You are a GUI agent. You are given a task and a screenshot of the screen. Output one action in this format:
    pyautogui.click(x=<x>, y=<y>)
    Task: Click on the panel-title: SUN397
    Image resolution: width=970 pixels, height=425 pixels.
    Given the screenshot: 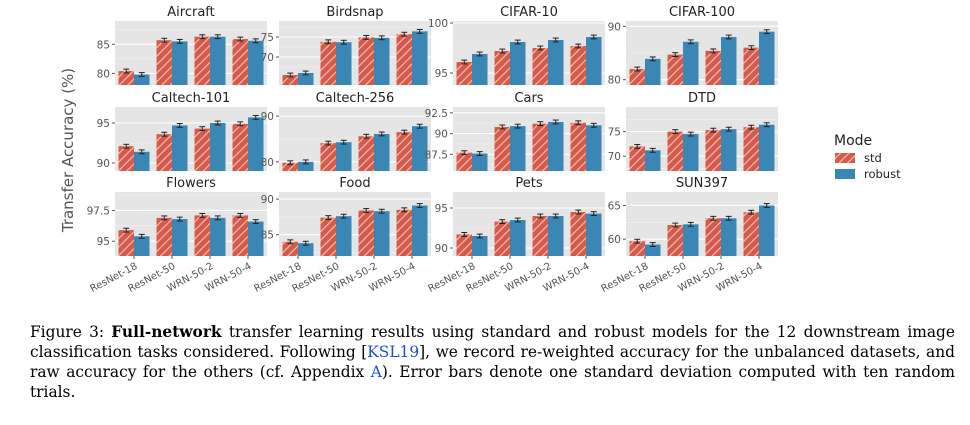 What is the action you would take?
    pyautogui.click(x=702, y=183)
    